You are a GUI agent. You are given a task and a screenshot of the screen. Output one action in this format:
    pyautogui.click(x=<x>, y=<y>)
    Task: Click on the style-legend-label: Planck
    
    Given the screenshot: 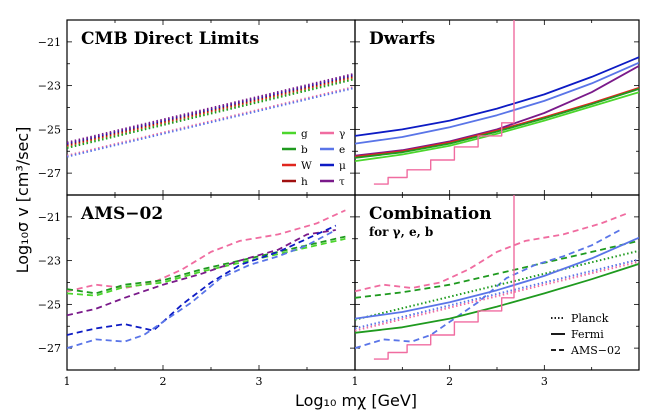 What is the action you would take?
    pyautogui.click(x=590, y=318)
    